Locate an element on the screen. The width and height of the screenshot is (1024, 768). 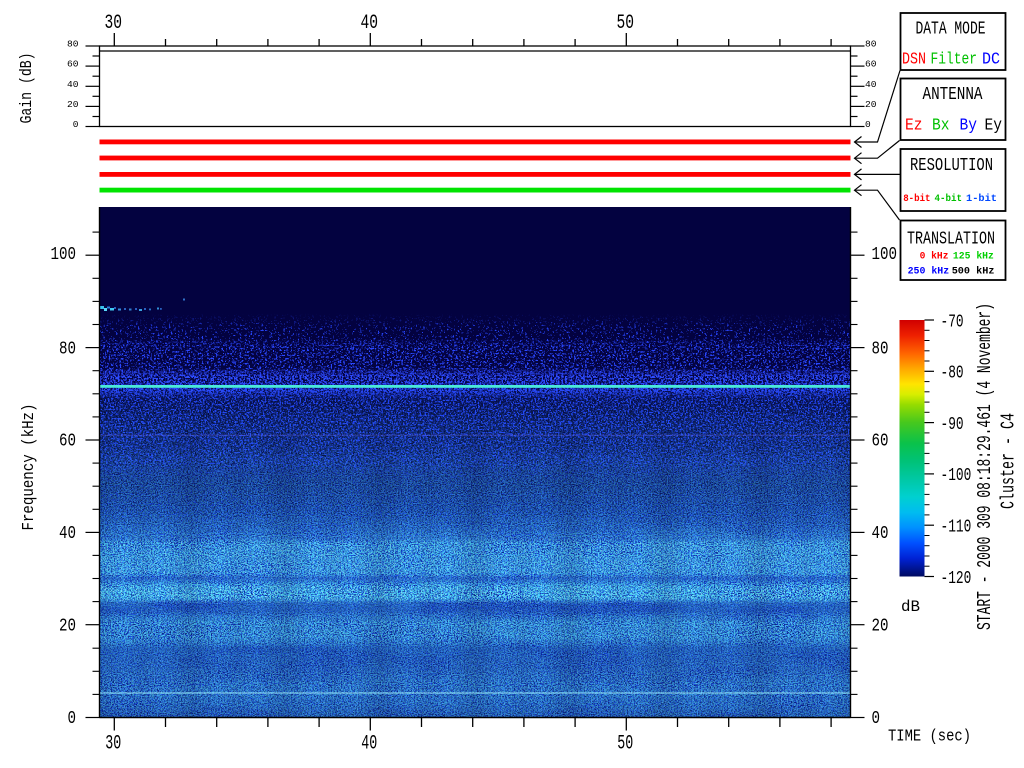
svg-text: 4-bit is located at coordinates (949, 199).